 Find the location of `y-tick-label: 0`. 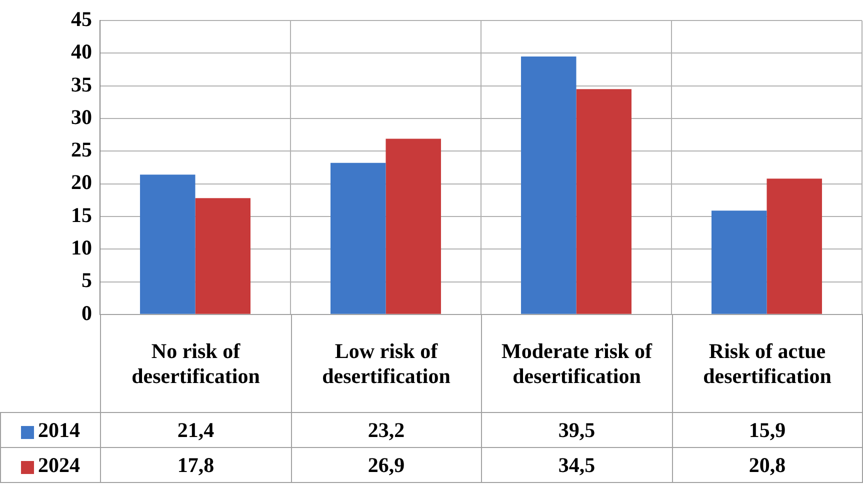

y-tick-label: 0 is located at coordinates (87, 312).